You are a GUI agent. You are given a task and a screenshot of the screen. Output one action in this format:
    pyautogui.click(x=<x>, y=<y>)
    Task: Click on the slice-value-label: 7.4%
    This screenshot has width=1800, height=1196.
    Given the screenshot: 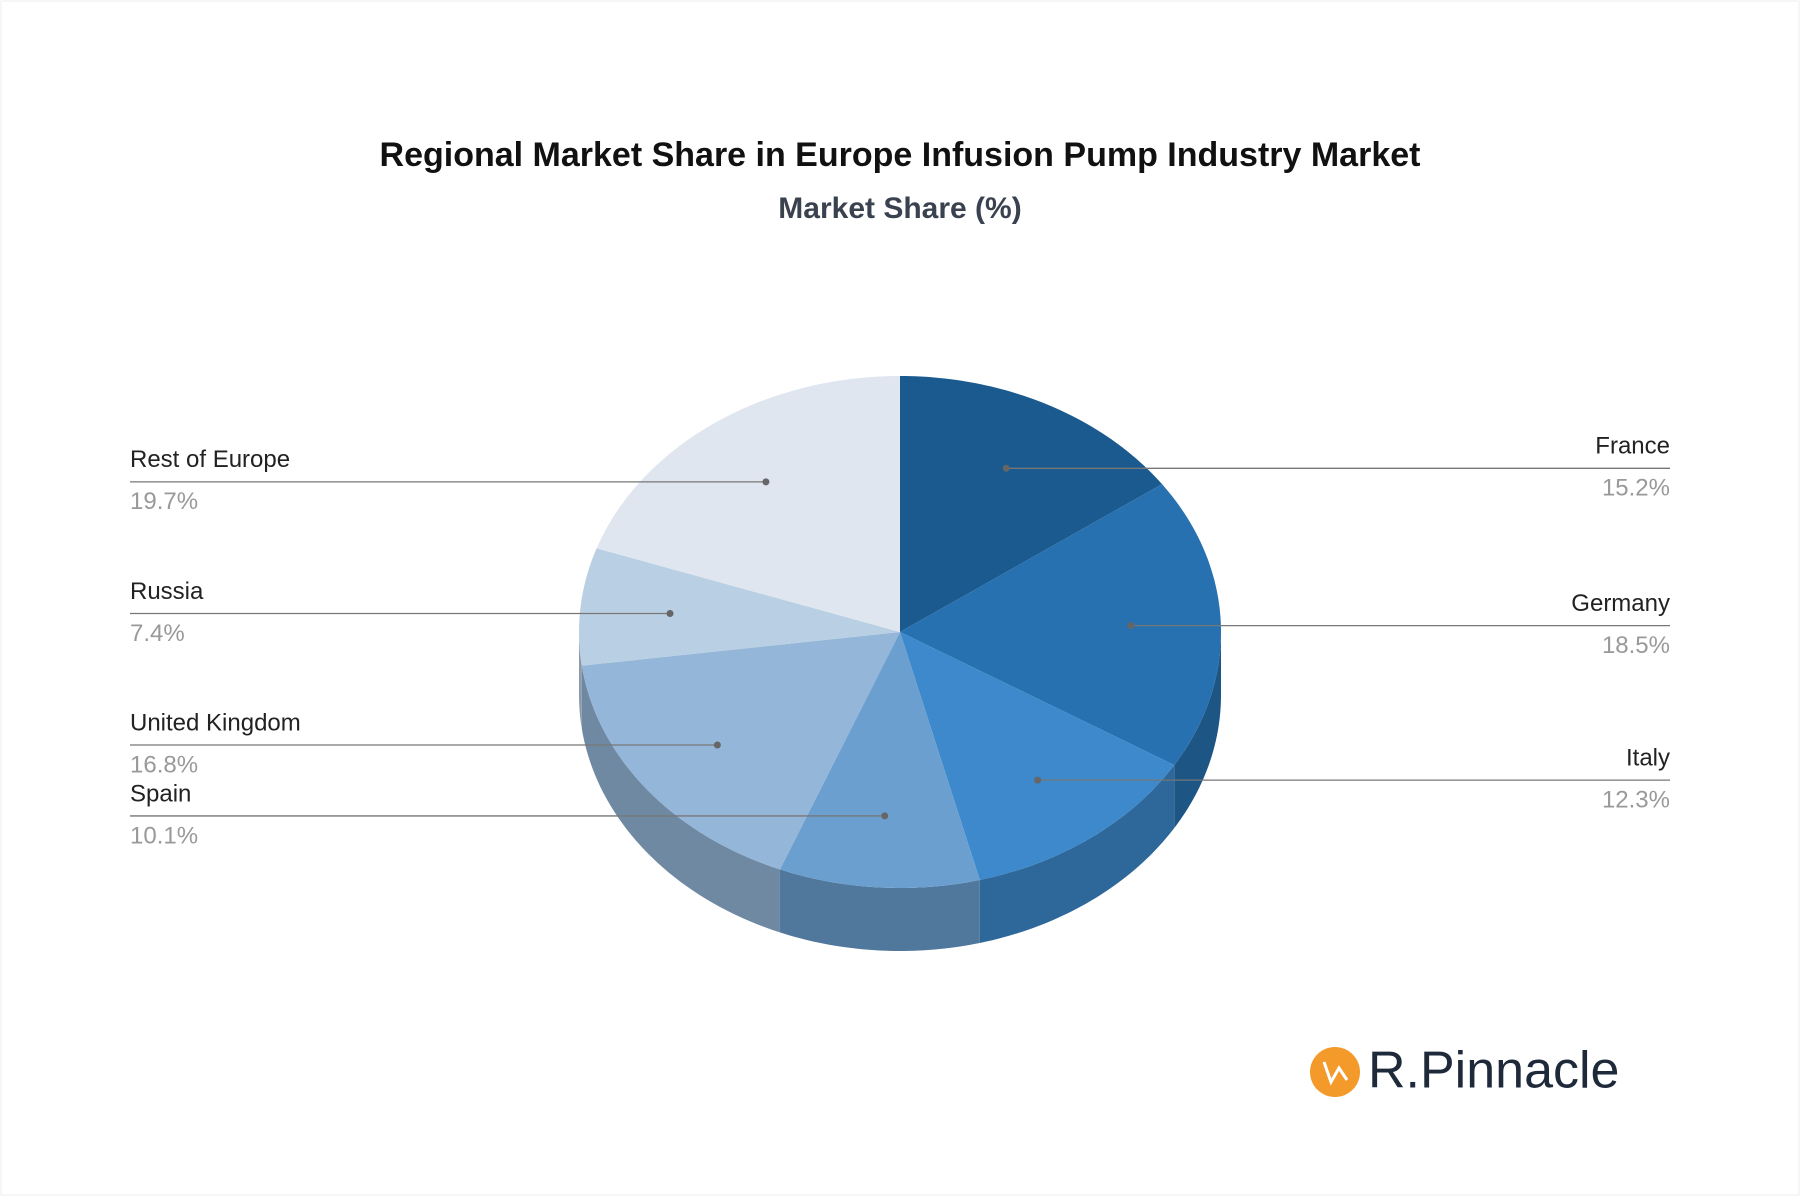 What is the action you would take?
    pyautogui.click(x=157, y=633)
    